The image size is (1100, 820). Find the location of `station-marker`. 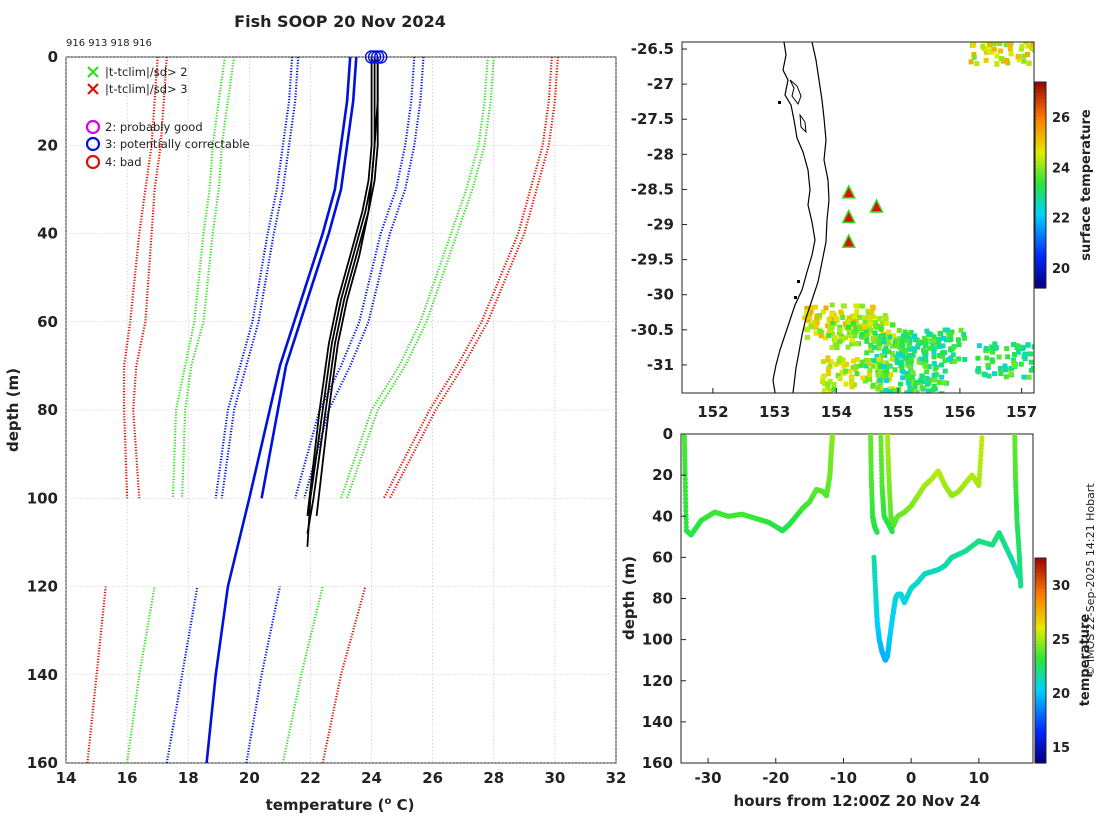

station-marker is located at coordinates (876, 205).